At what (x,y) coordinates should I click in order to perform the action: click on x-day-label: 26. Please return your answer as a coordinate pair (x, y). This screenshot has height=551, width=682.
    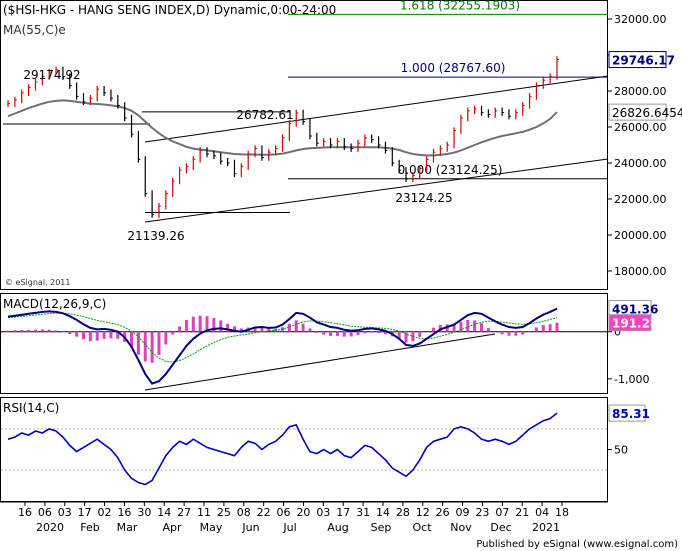
    Looking at the image, I should click on (443, 512).